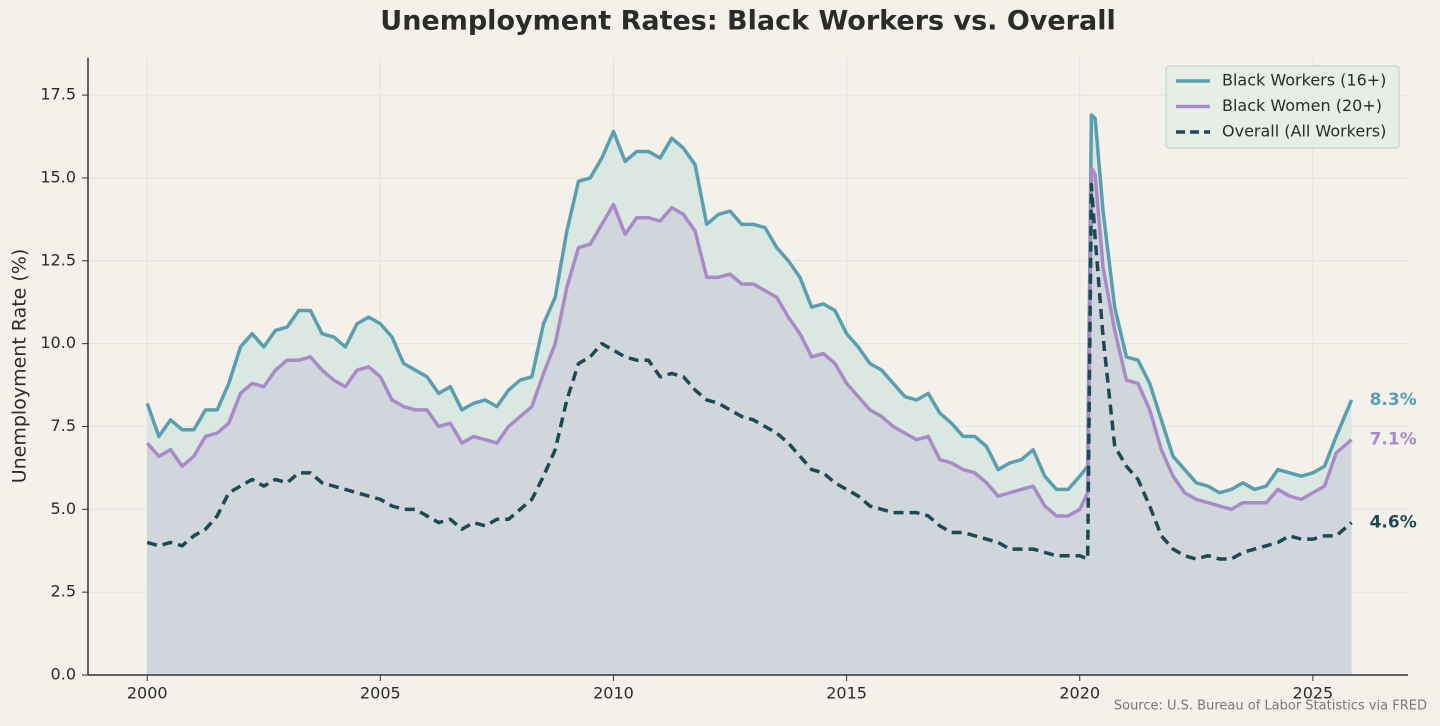 This screenshot has width=1440, height=726. What do you see at coordinates (63, 591) in the screenshot?
I see `y-tick-label: 2.5` at bounding box center [63, 591].